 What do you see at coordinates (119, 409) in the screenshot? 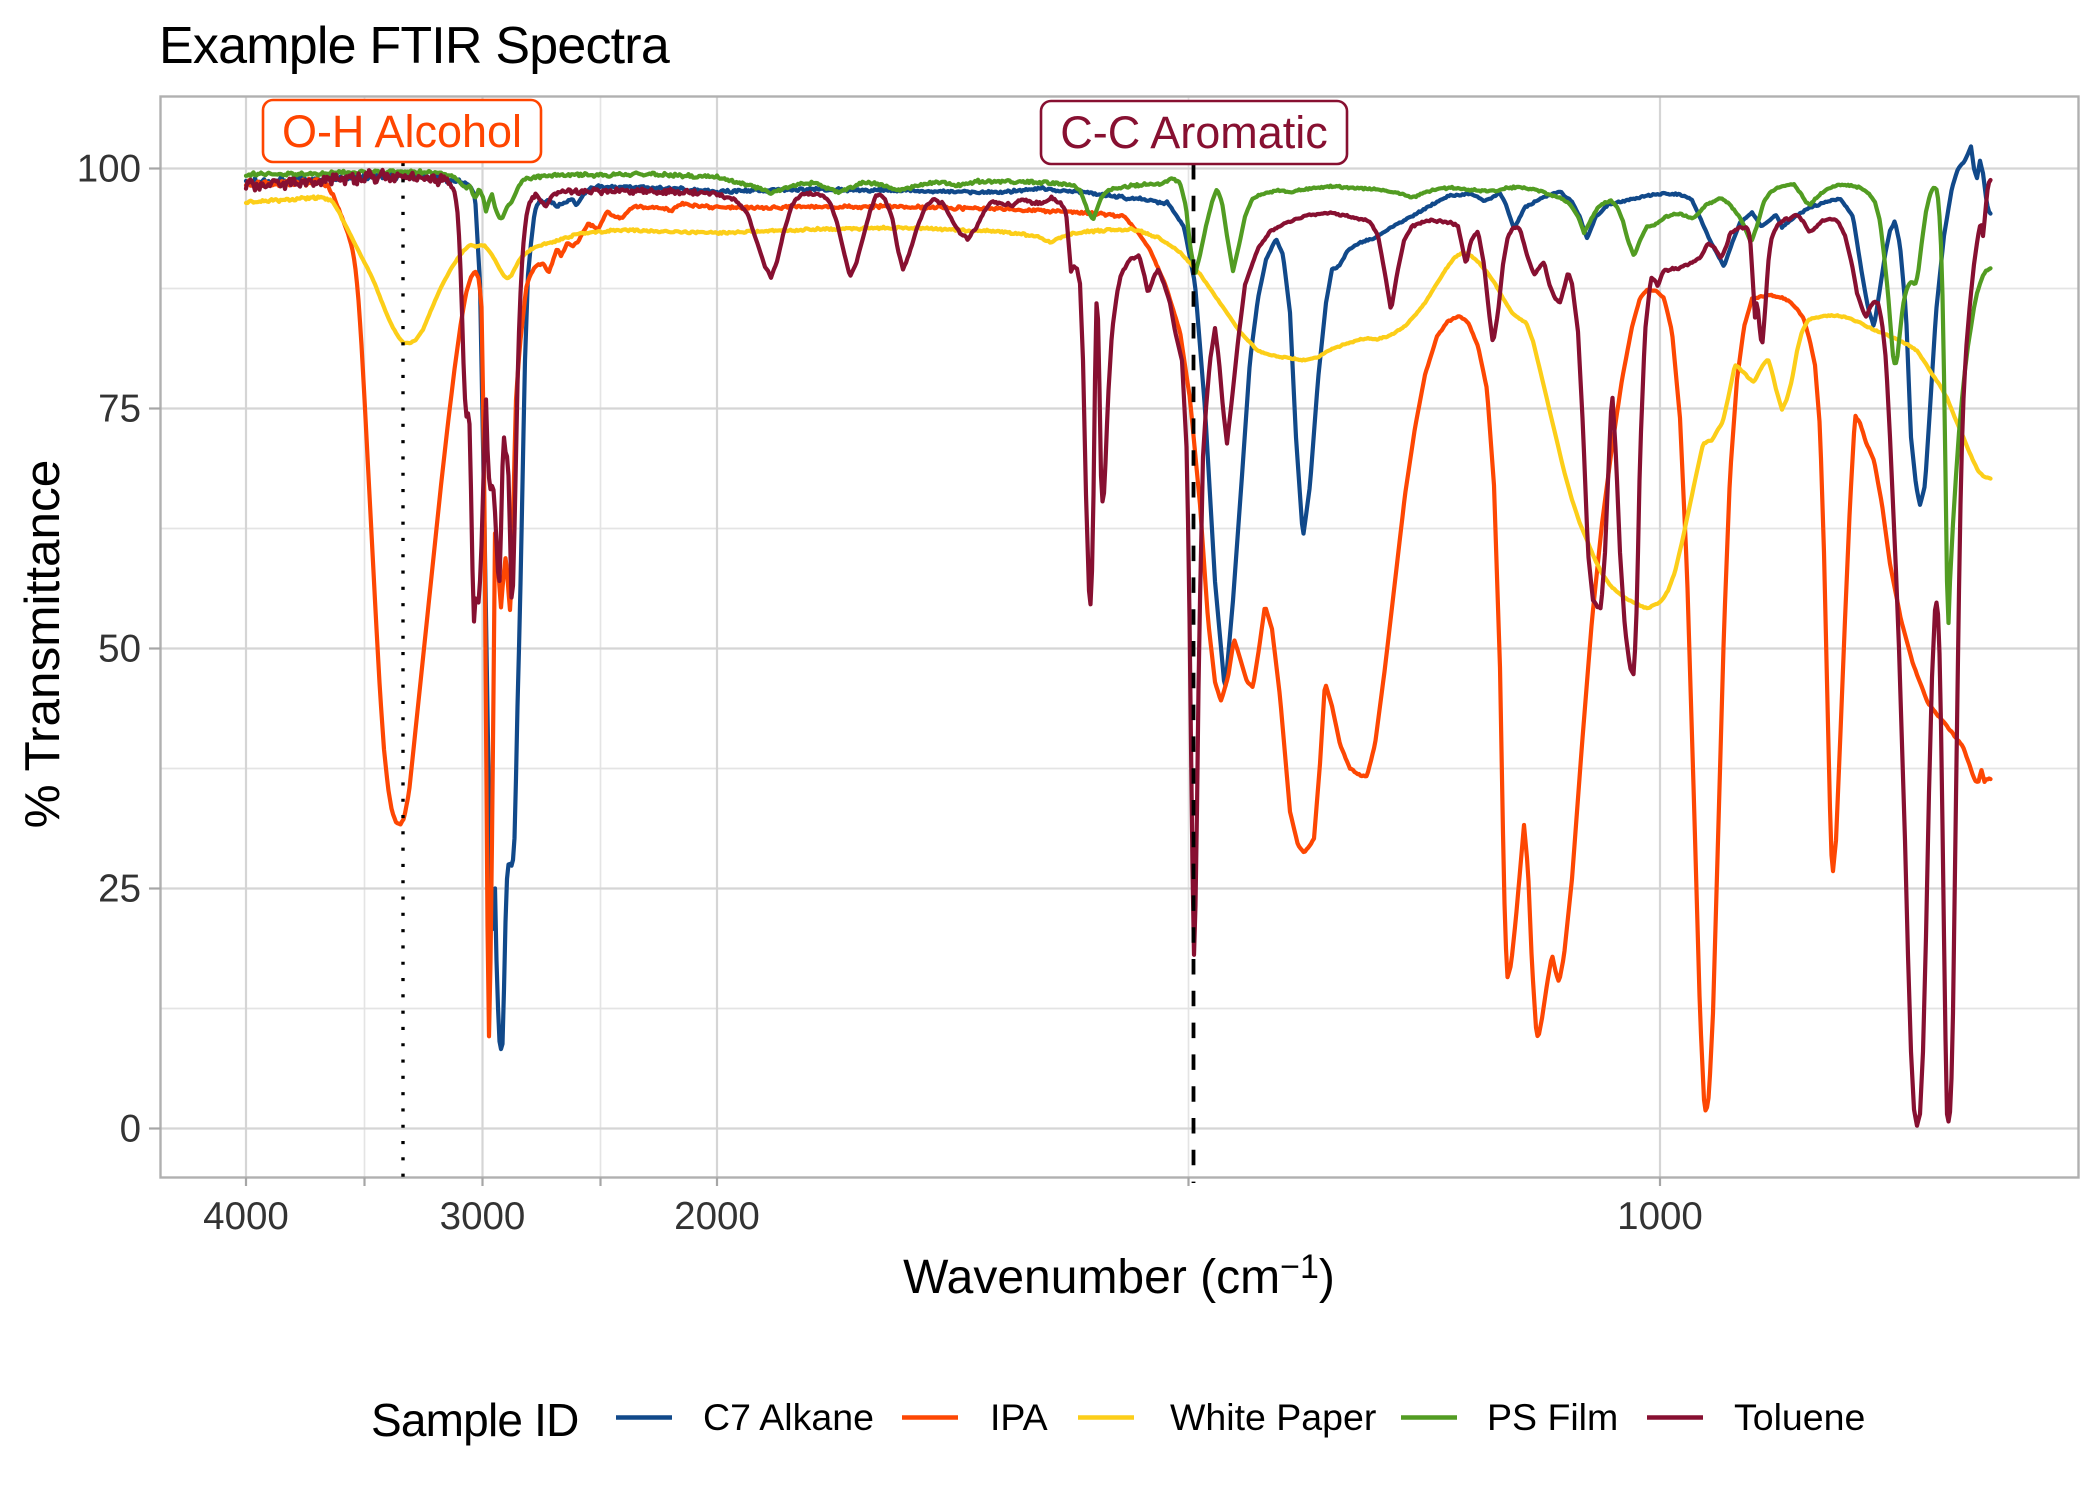
I see `svg-text: 75` at bounding box center [119, 409].